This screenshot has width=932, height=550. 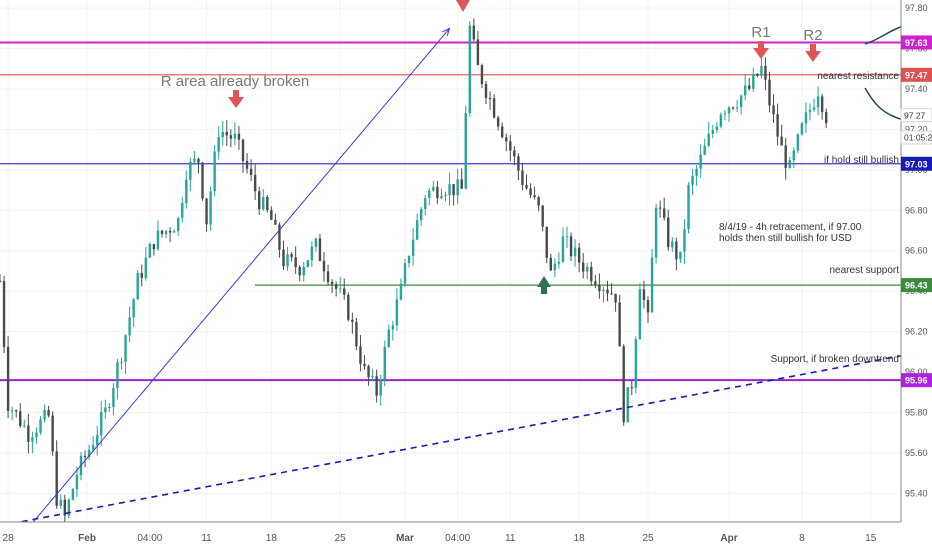 I want to click on up-arrow-support-icon, so click(x=544, y=285).